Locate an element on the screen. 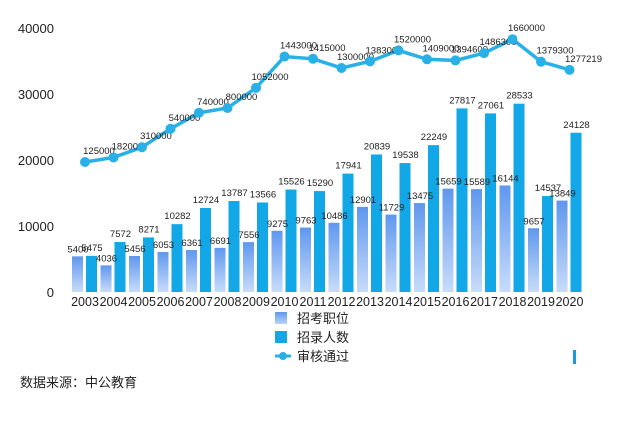  cursor-mark is located at coordinates (574, 357).